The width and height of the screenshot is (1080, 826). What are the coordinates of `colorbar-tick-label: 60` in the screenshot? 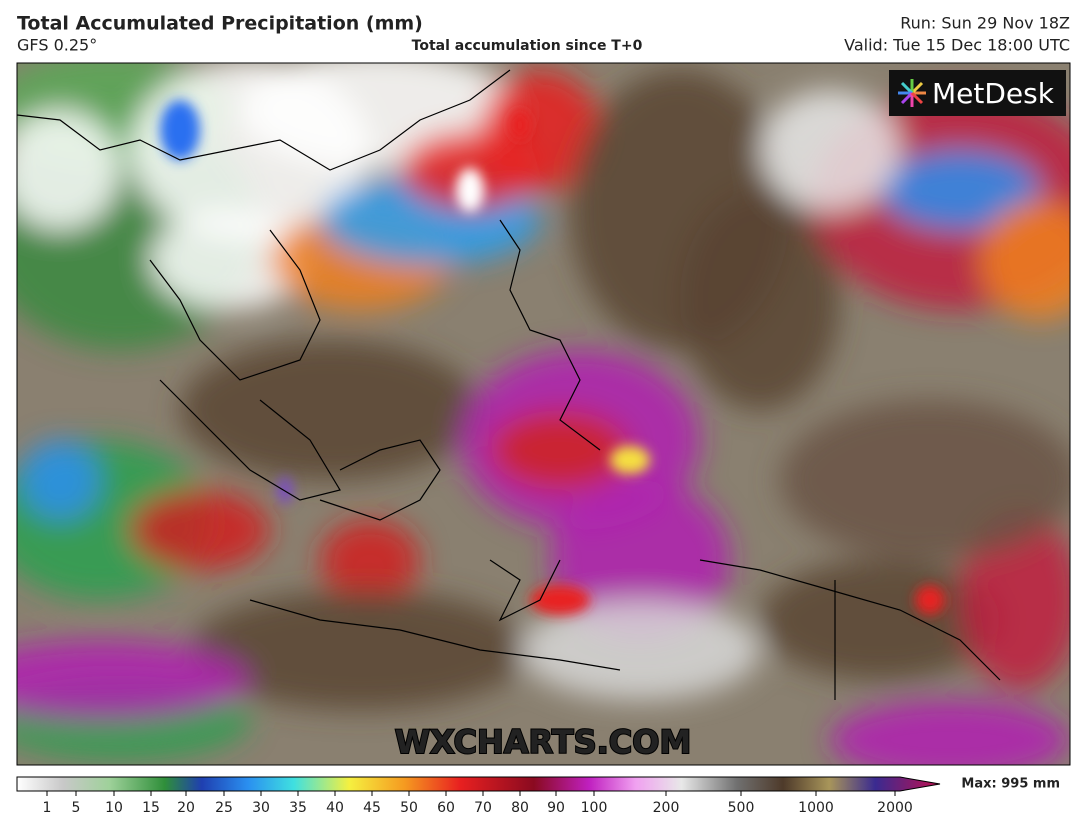 It's located at (446, 808).